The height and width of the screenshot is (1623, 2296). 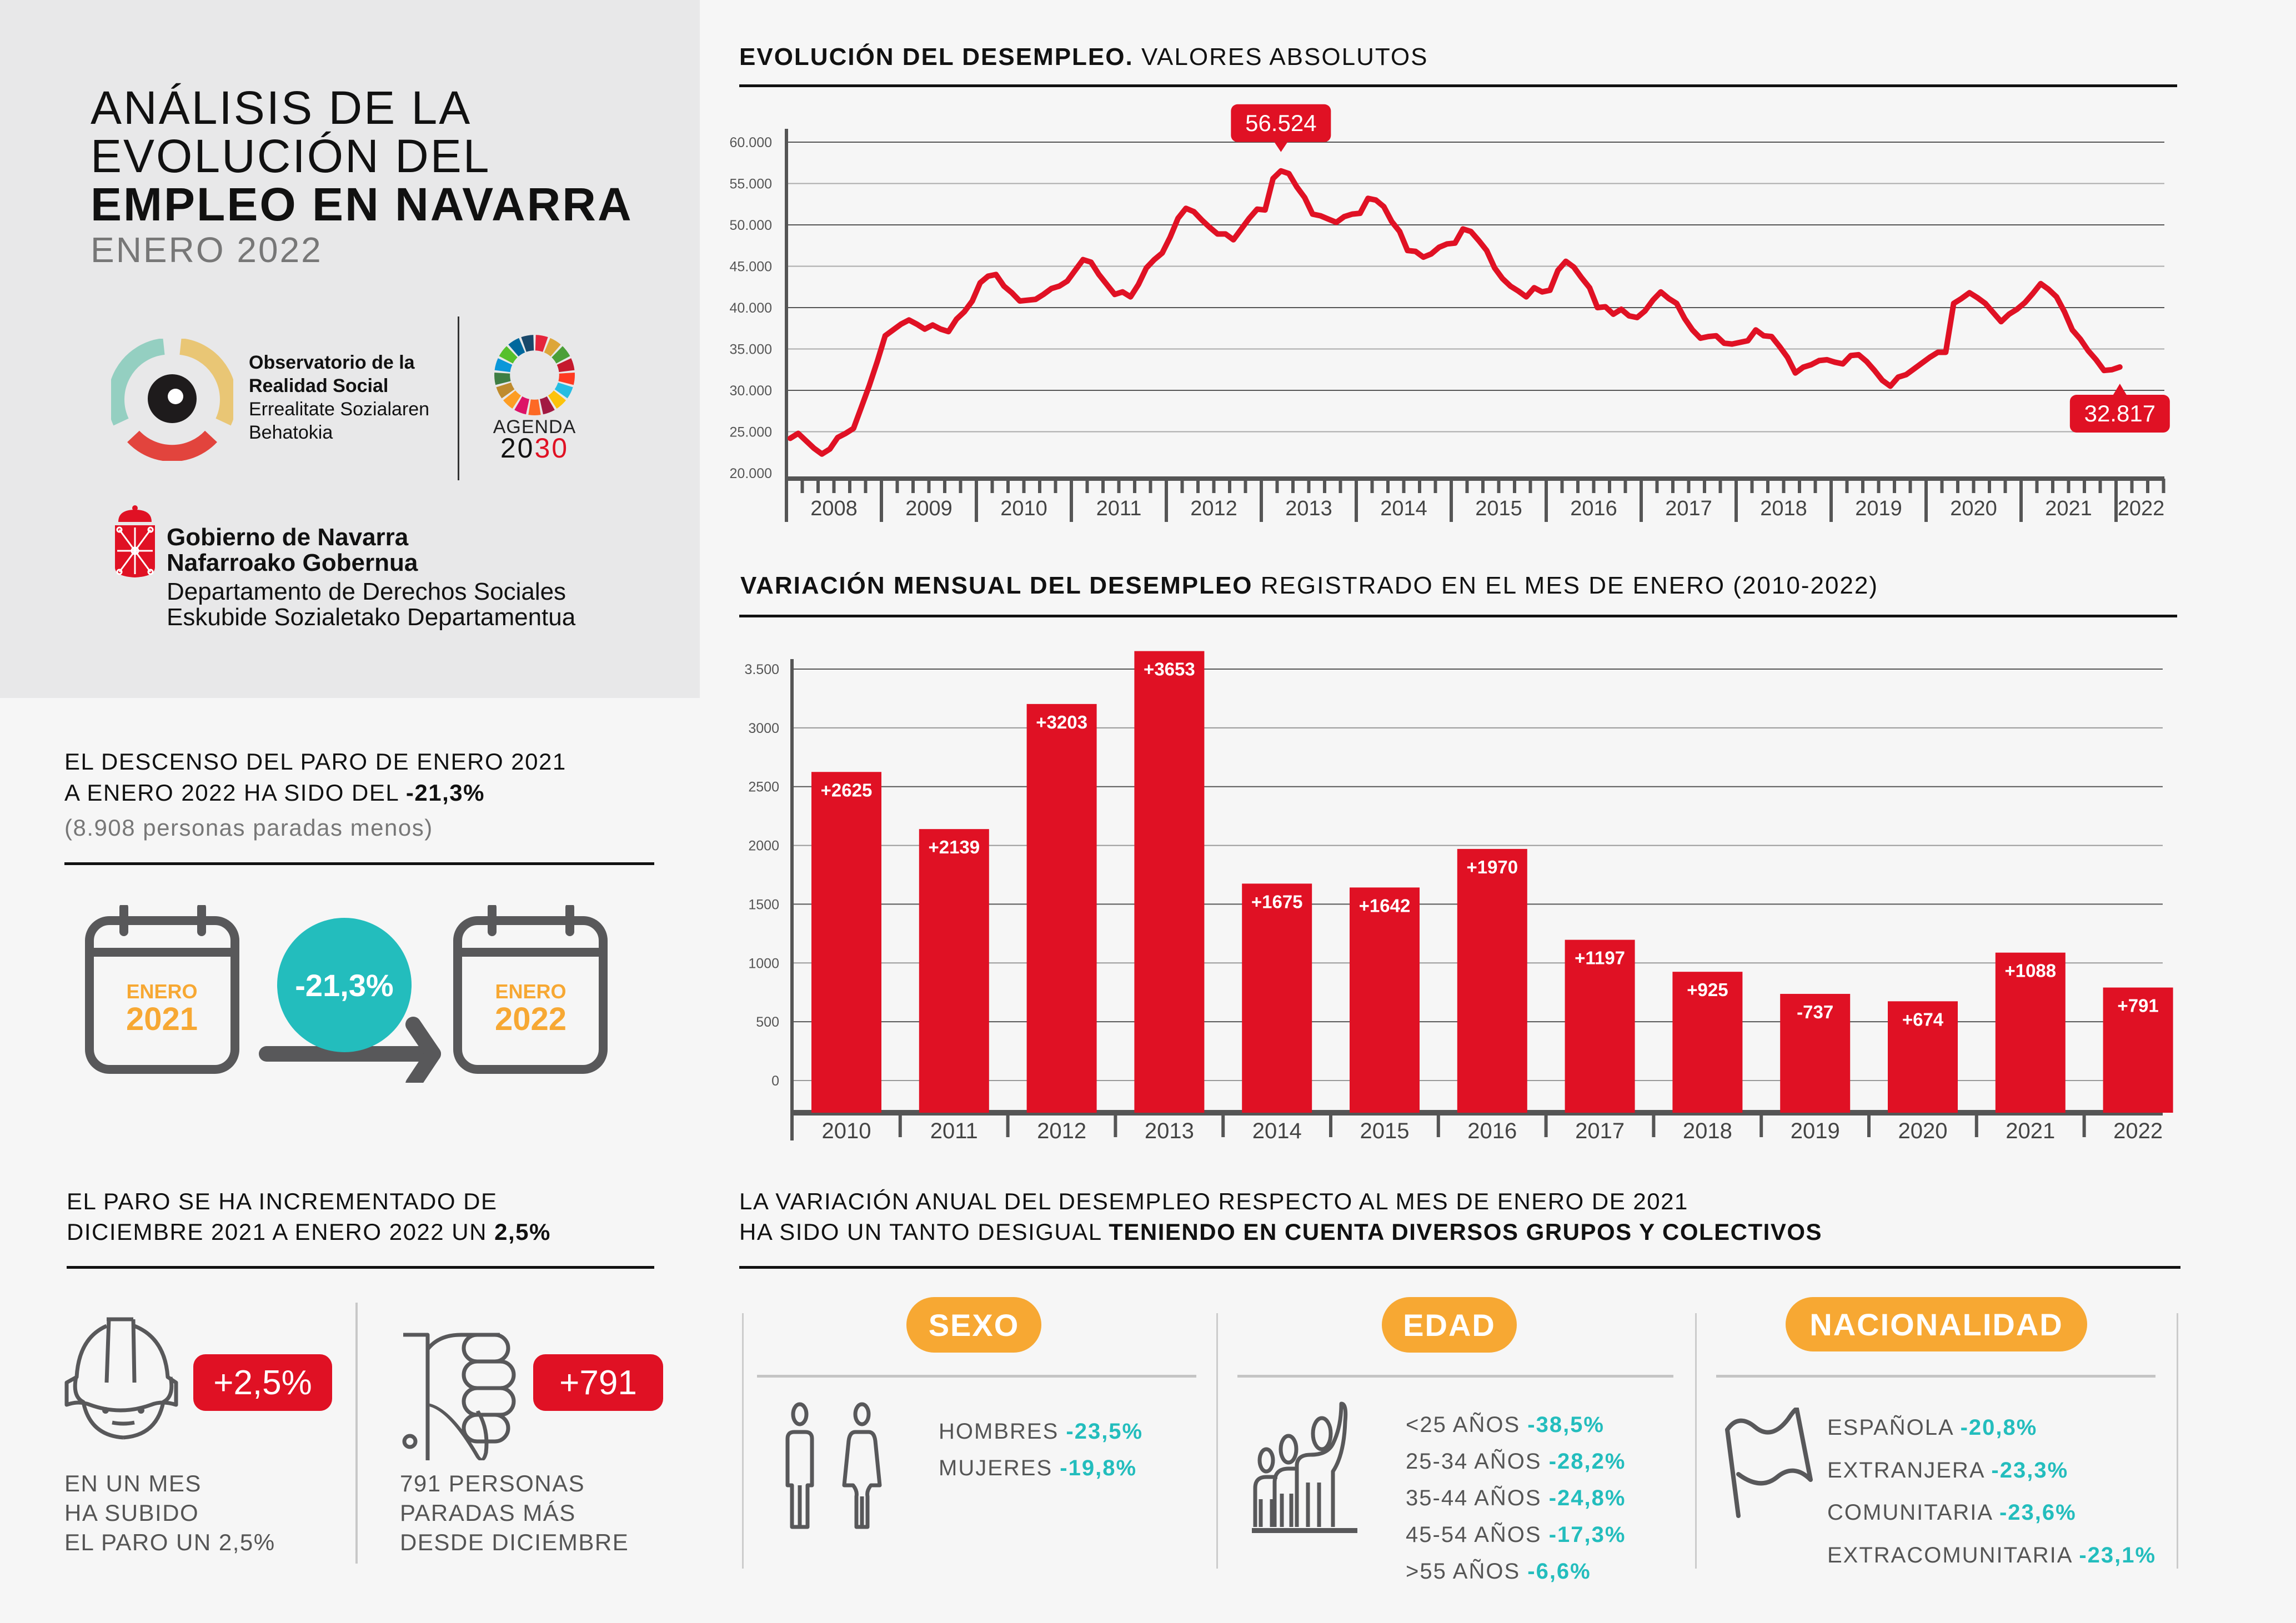 What do you see at coordinates (169, 1513) in the screenshot?
I see `monthly-left-text: EN UN MES HA SUBIDO EL PARO UN 2,5%` at bounding box center [169, 1513].